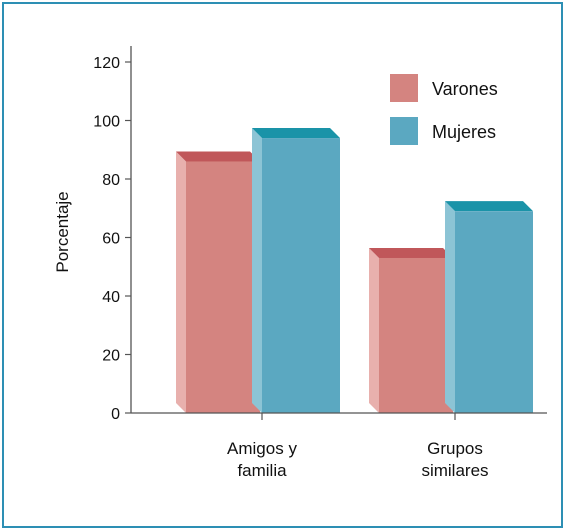  Describe the element at coordinates (262, 448) in the screenshot. I see `x-tick-label: Amigos y` at that location.